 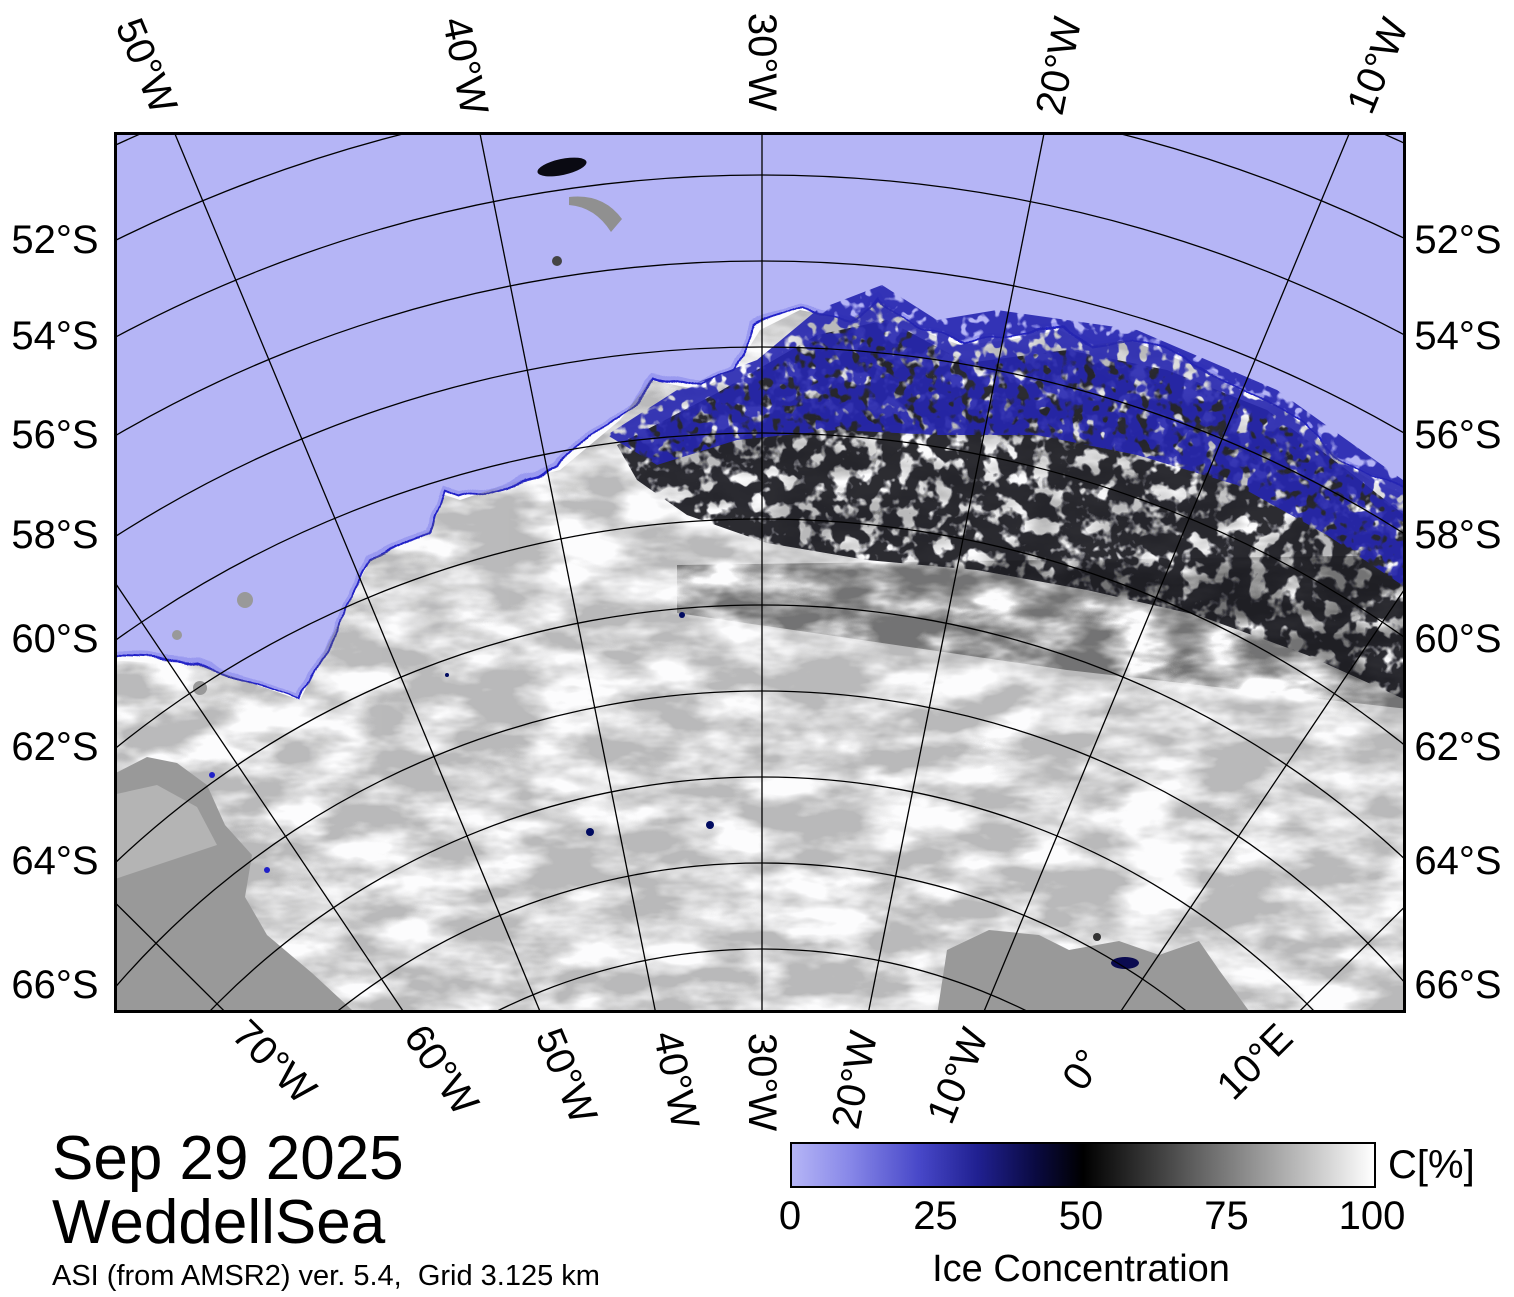 I want to click on colorbar-tick: 25, so click(x=935, y=1216).